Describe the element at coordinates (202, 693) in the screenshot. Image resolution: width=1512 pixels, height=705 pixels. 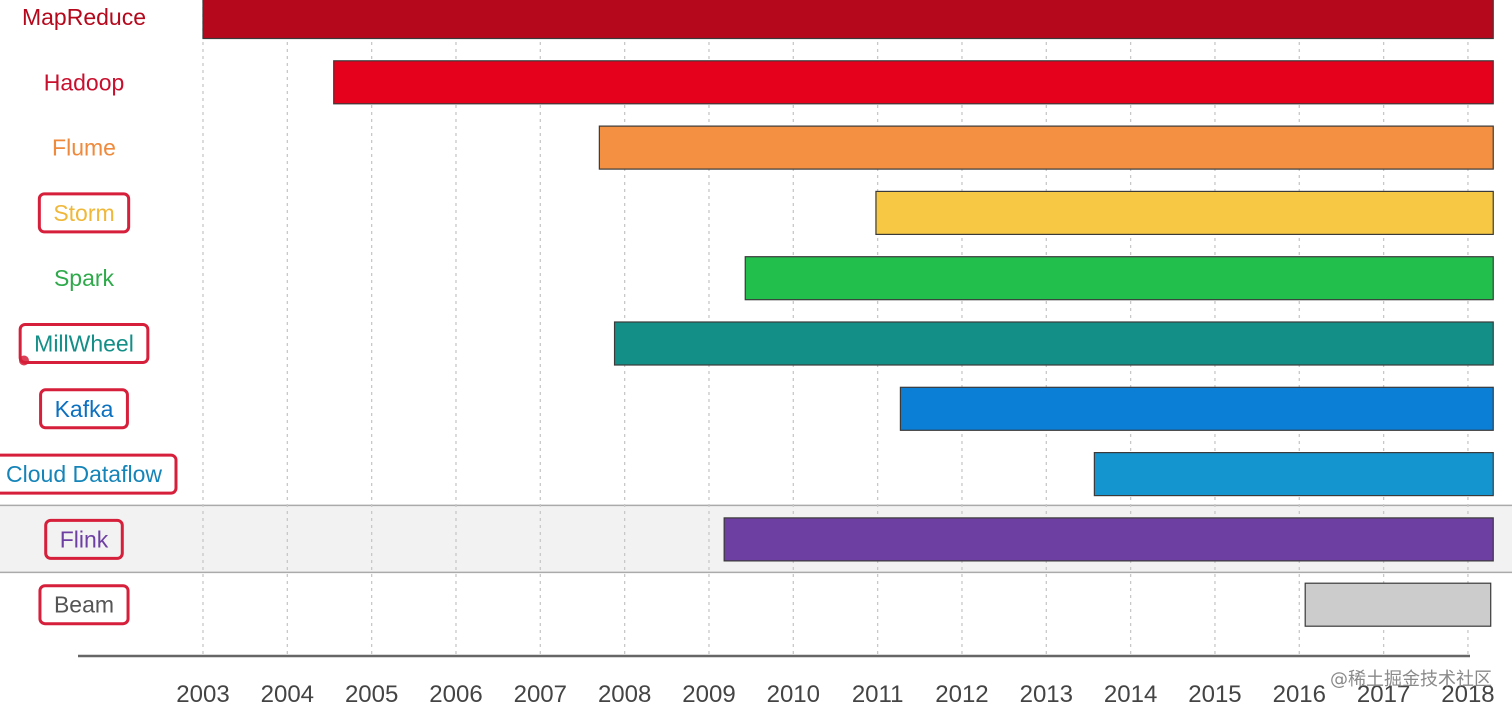
I see `x-tick-label-2003: 2003` at that location.